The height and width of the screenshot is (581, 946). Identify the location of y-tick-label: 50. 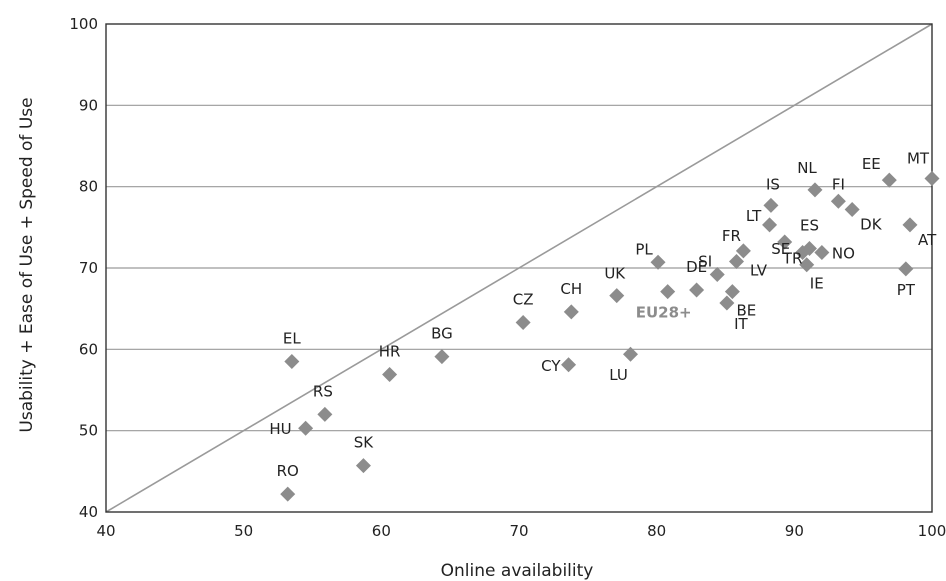
(88, 431).